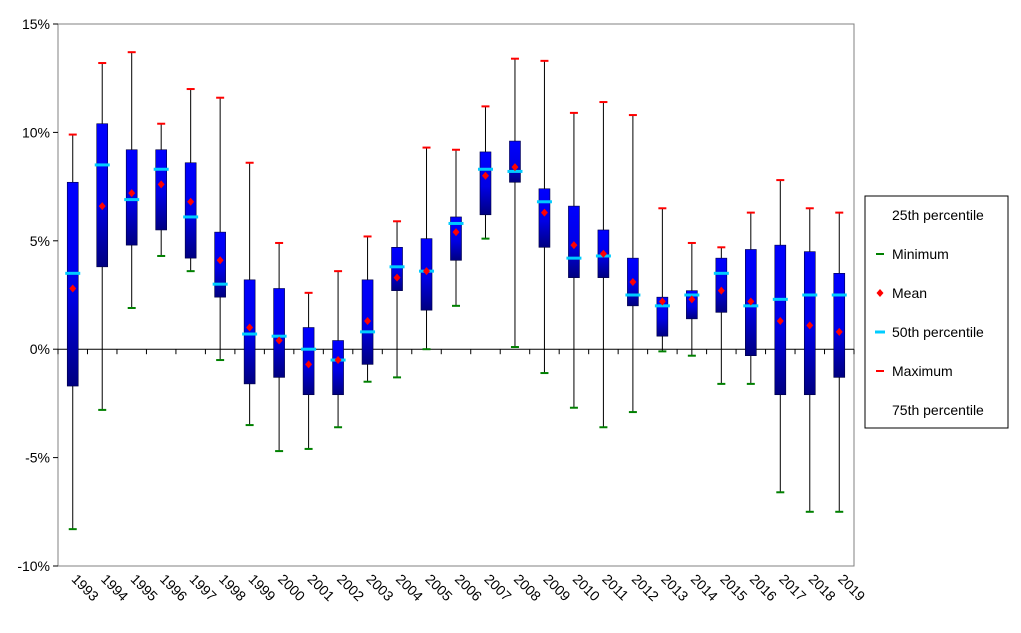  I want to click on x-tick-label: 1997, so click(203, 587).